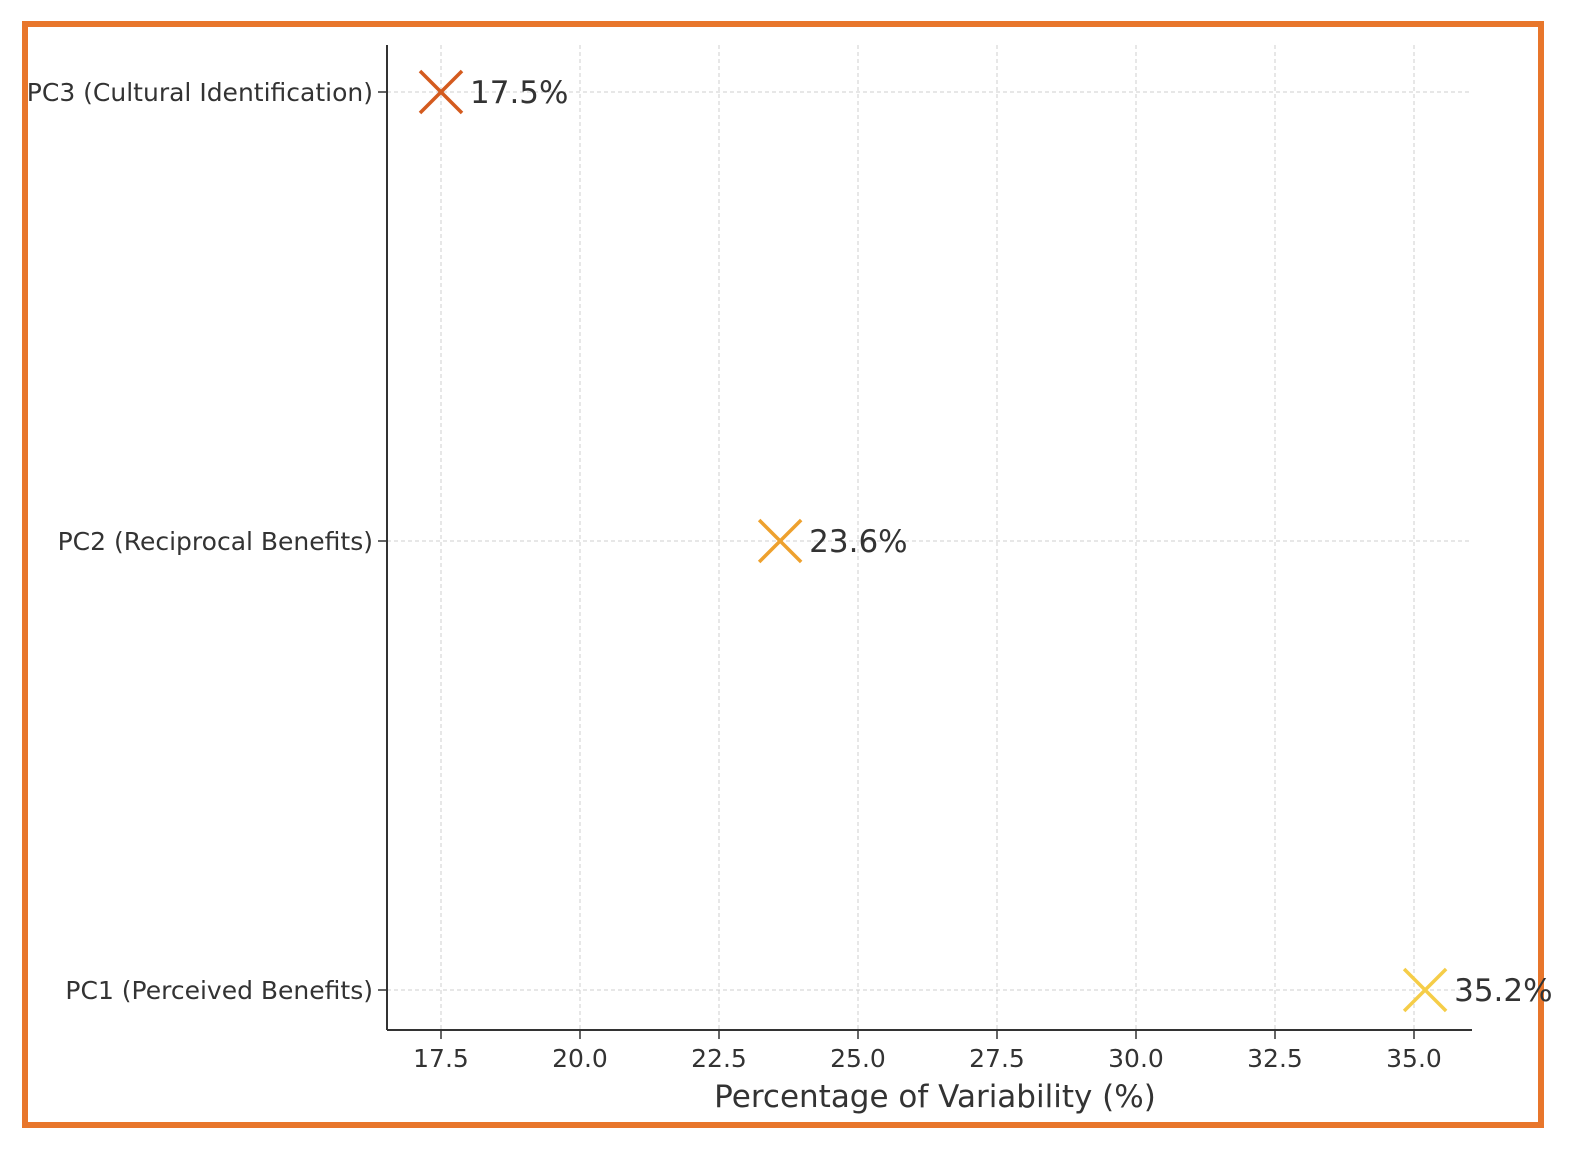  Describe the element at coordinates (519, 93) in the screenshot. I see `data-label: 17.5%` at that location.